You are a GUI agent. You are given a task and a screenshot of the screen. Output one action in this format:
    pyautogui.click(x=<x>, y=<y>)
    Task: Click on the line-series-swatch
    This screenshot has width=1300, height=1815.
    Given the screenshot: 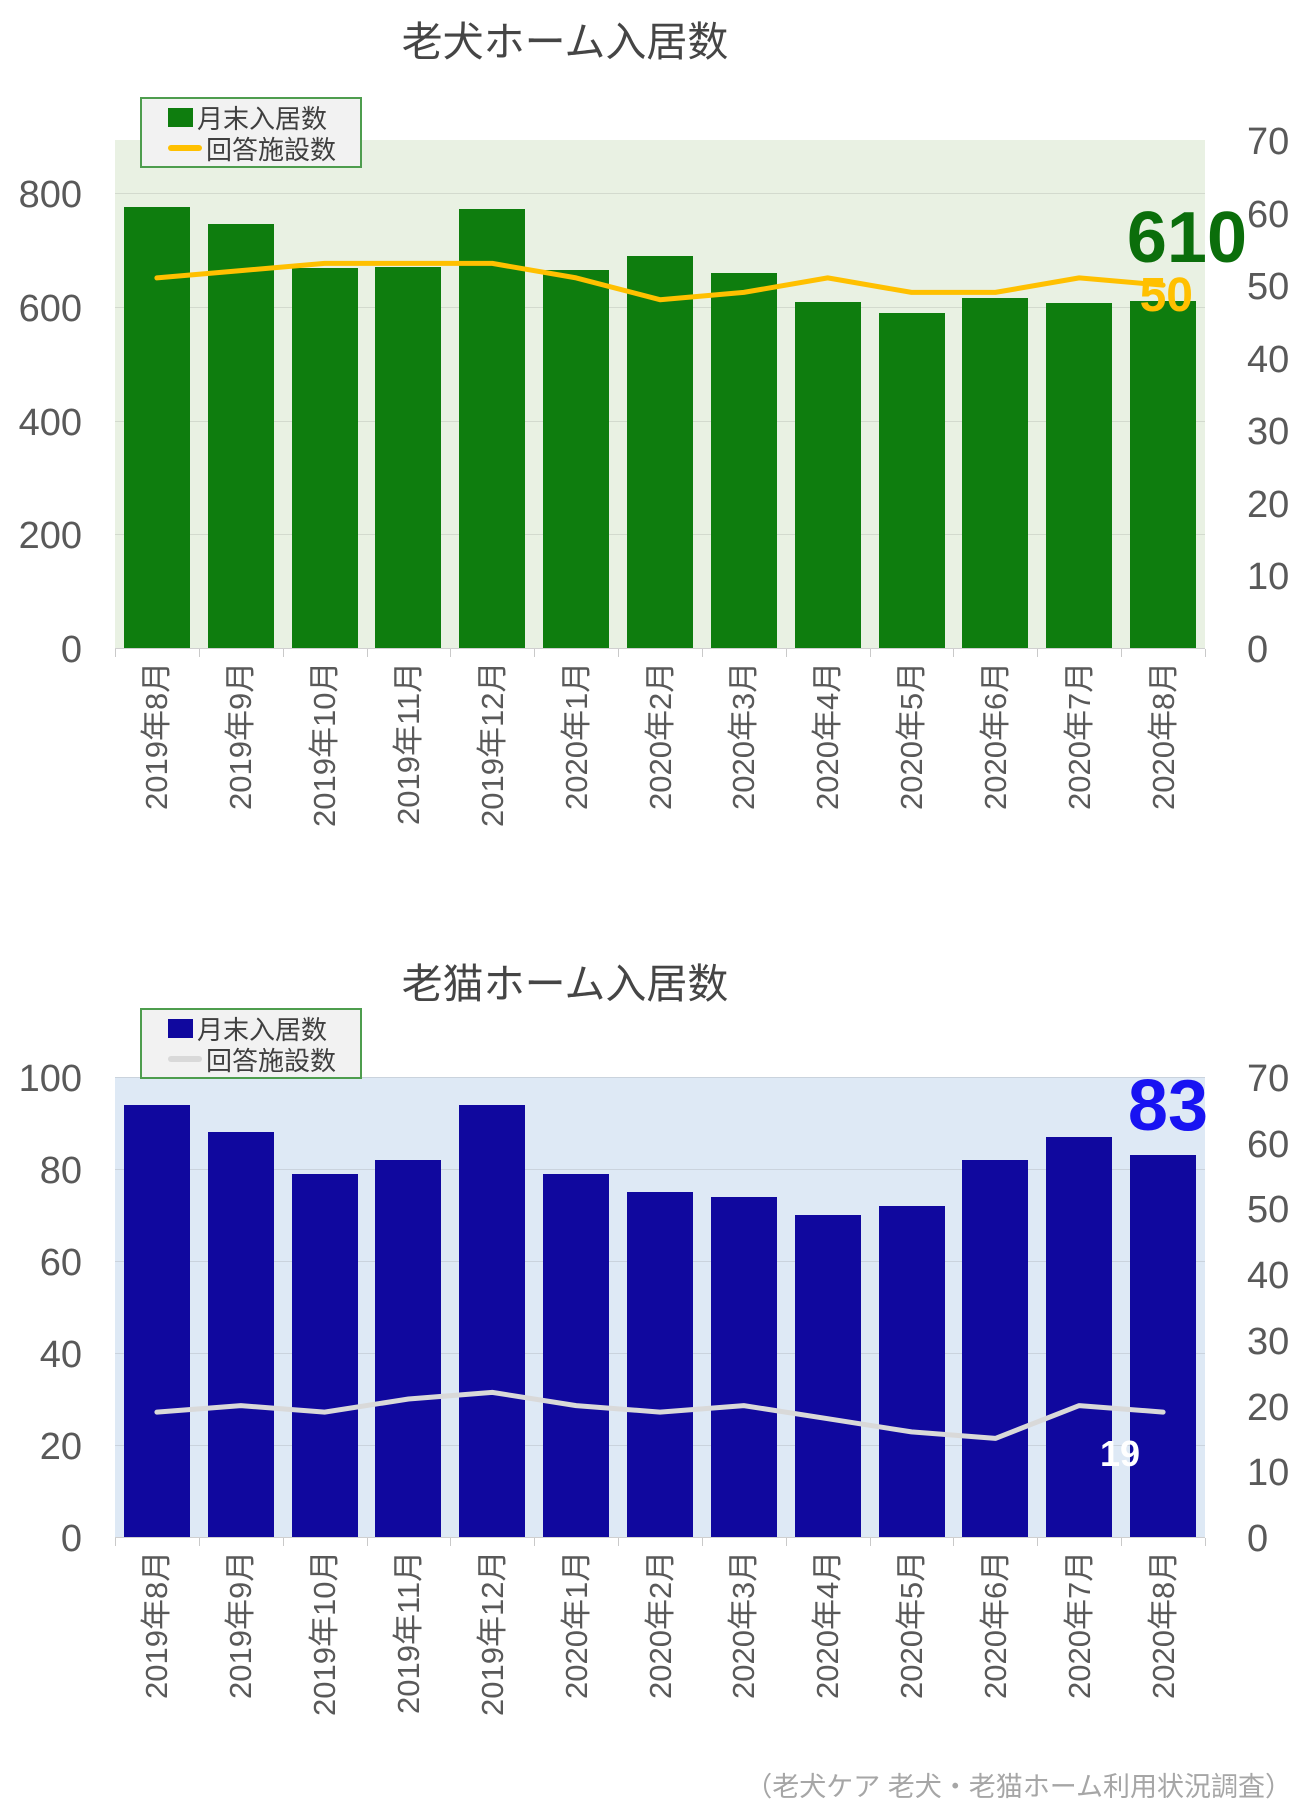 What is the action you would take?
    pyautogui.click(x=185, y=148)
    